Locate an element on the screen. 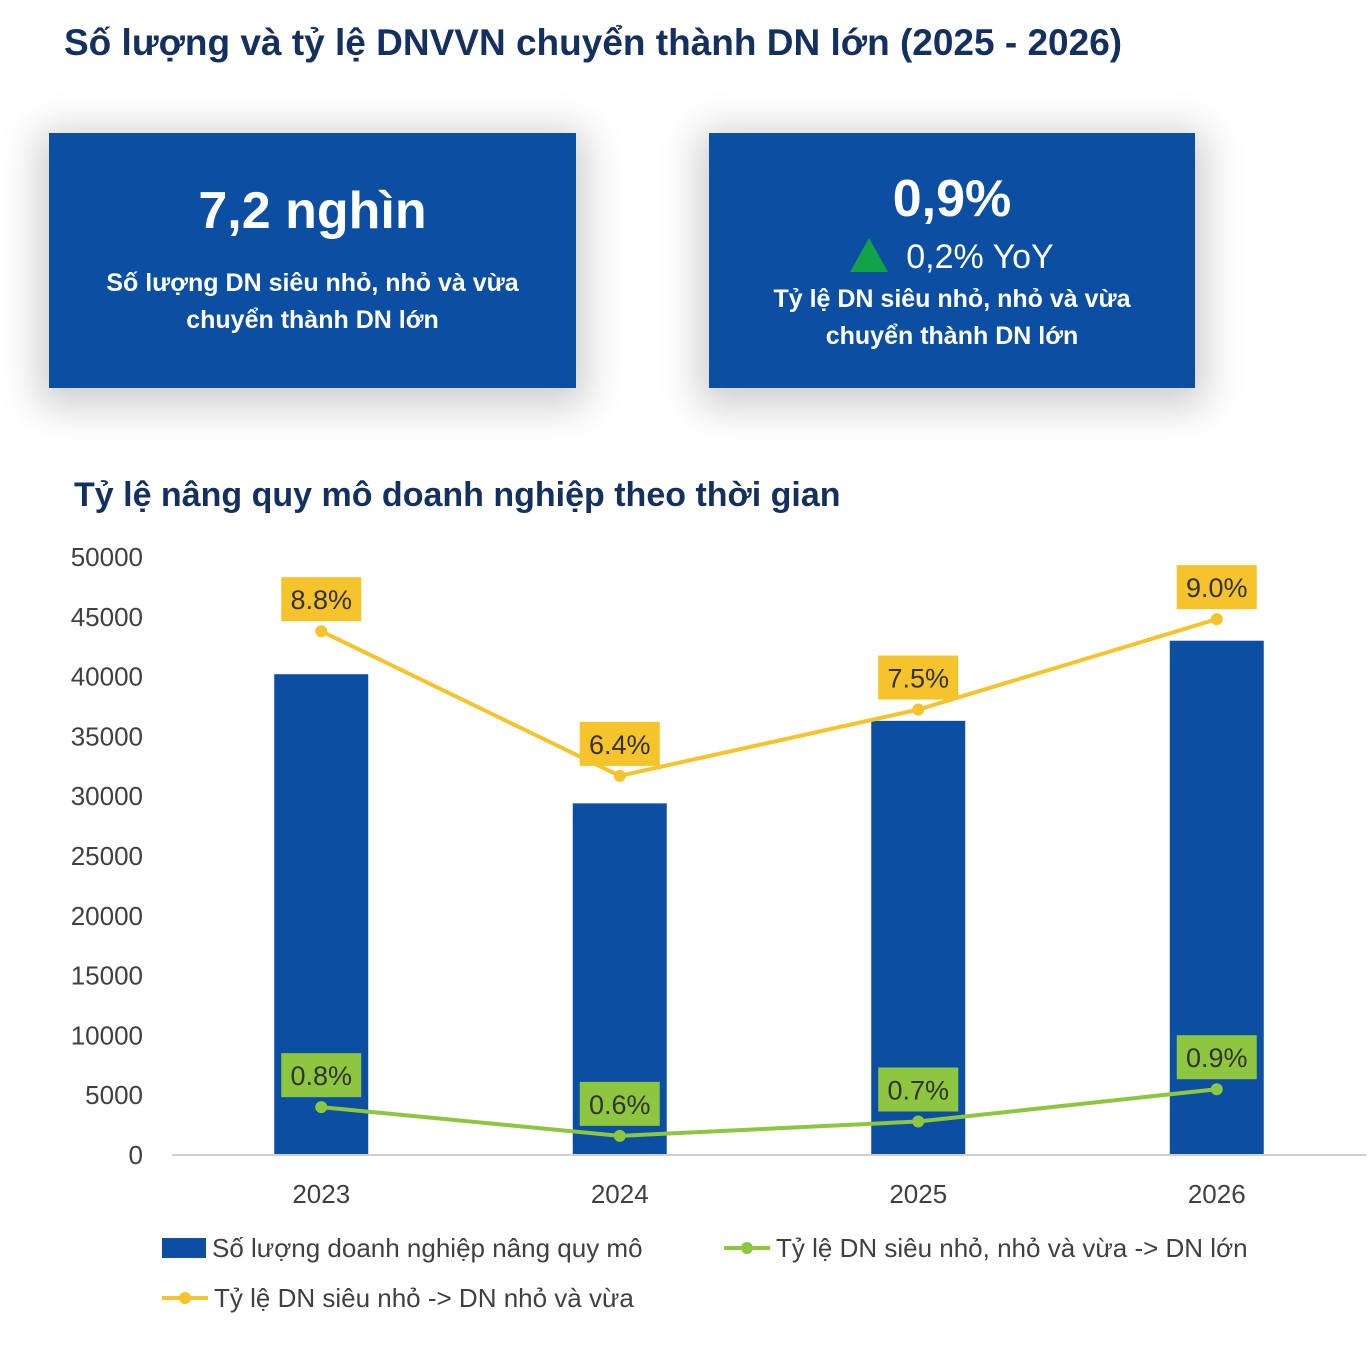 Image resolution: width=1370 pixels, height=1352 pixels. data-label-yellow-2026: 9.0% is located at coordinates (1217, 588).